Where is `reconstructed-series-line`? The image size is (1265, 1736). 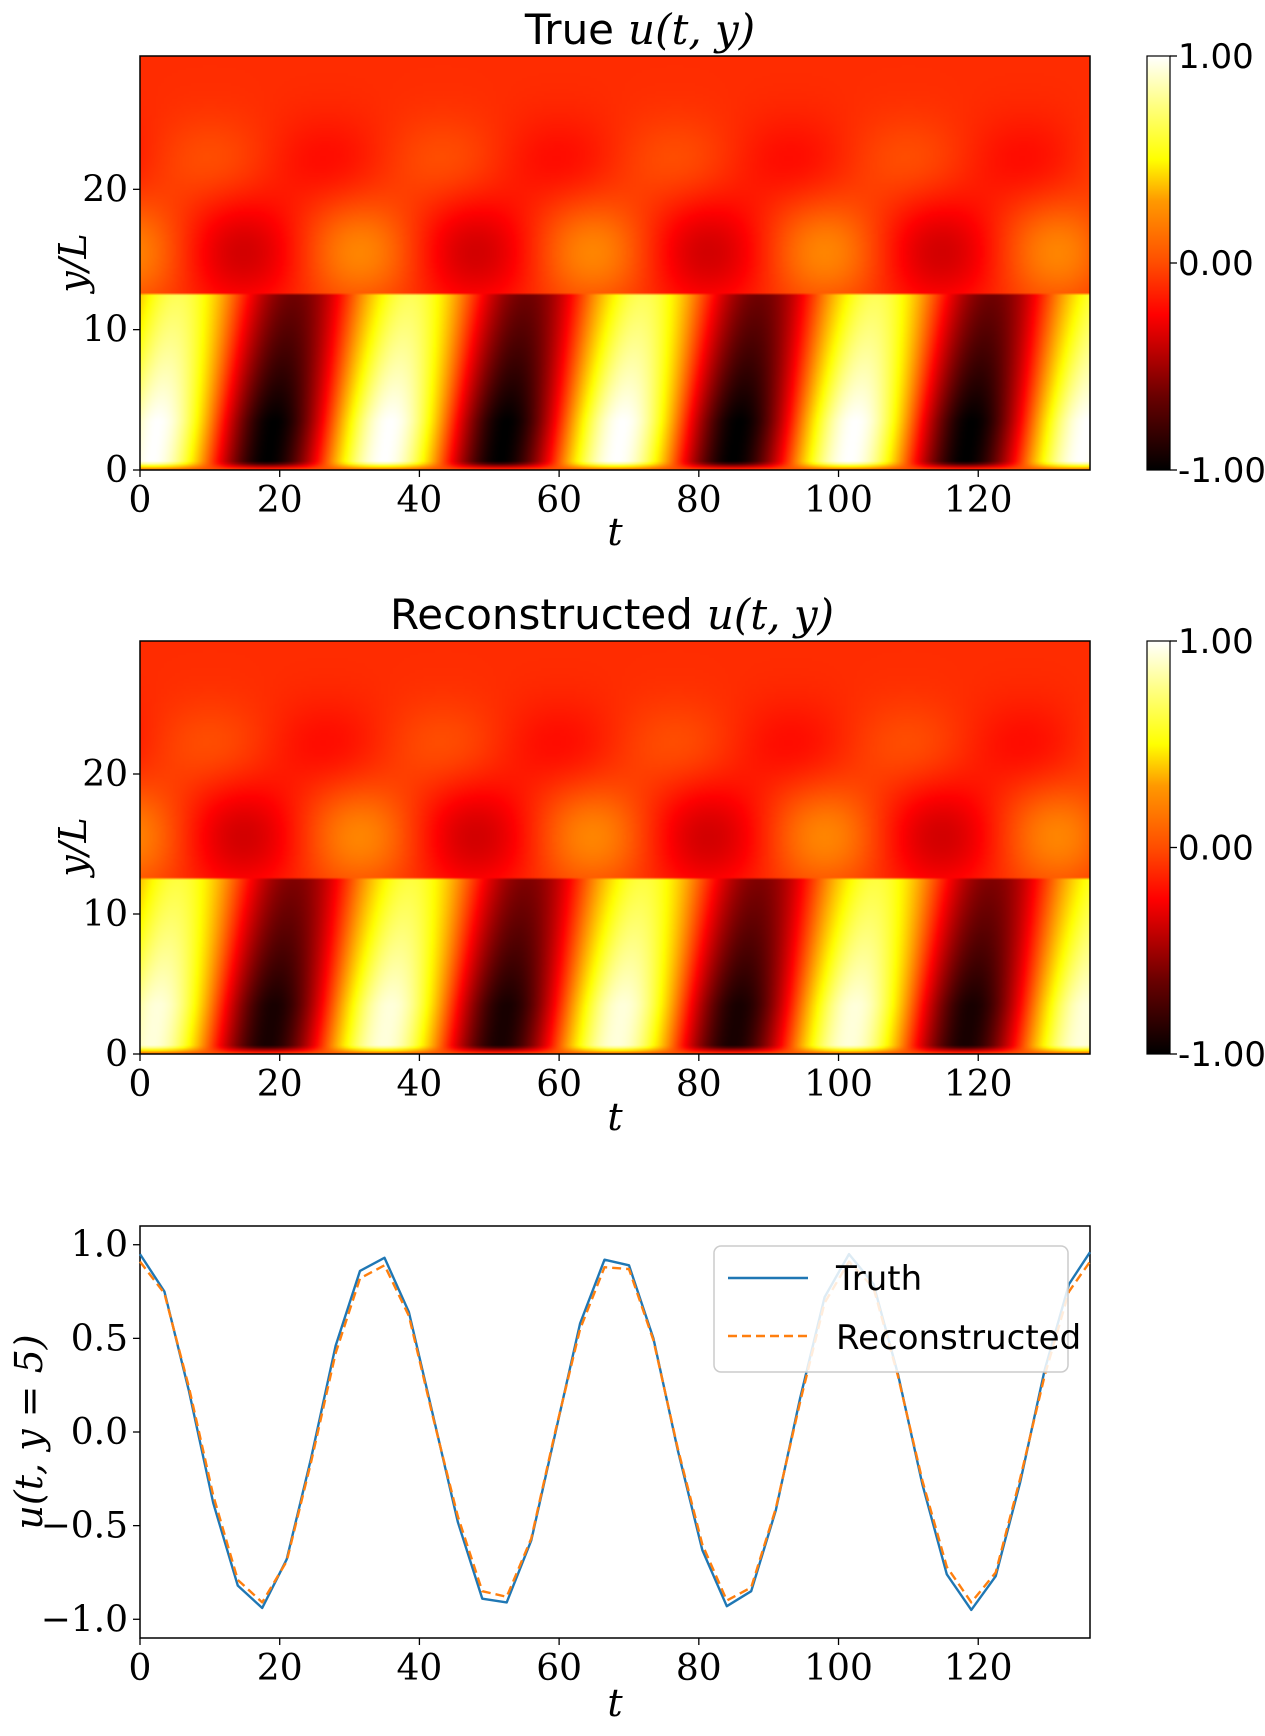 reconstructed-series-line is located at coordinates (615, 1432).